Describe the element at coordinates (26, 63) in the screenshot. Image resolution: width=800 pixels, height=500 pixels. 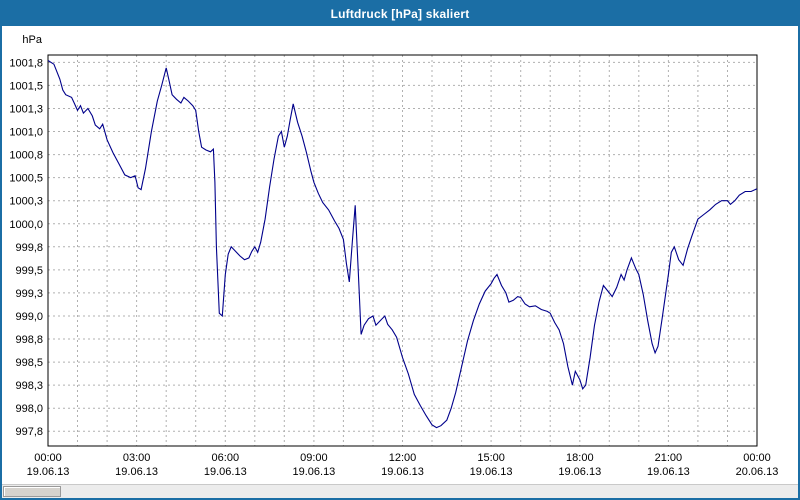
I see `svg-text: 1001,8` at that location.